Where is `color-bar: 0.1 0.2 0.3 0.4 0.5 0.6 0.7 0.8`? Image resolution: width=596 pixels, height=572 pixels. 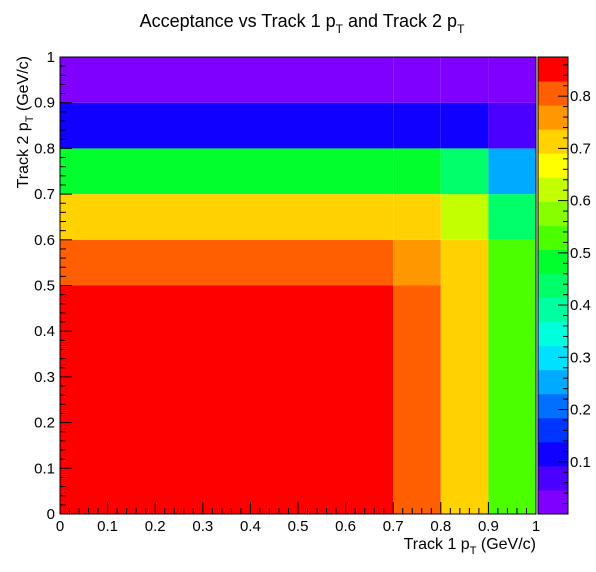 color-bar: 0.1 0.2 0.3 0.4 0.5 0.6 0.7 0.8 is located at coordinates (564, 285).